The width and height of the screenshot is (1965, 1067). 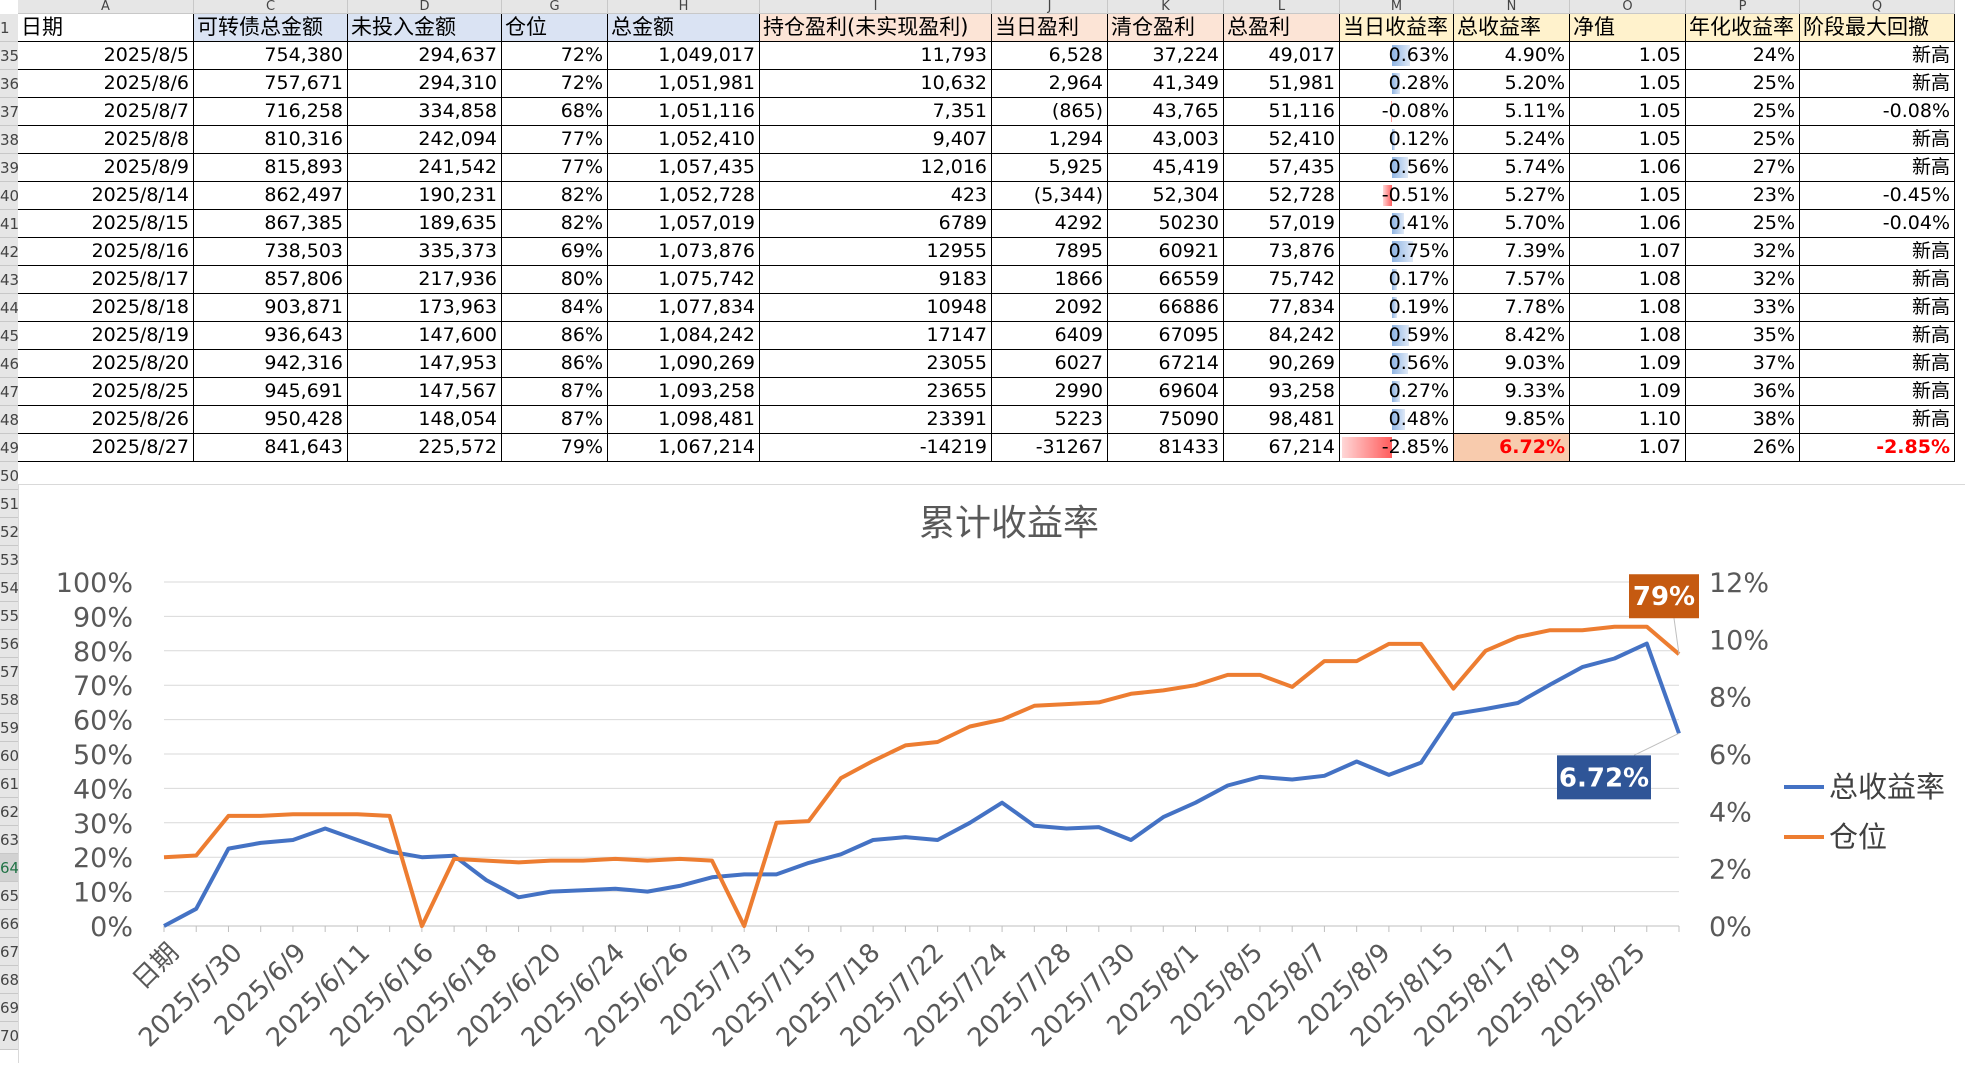 What do you see at coordinates (1397, 28) in the screenshot?
I see `header-cell: 当日收益率` at bounding box center [1397, 28].